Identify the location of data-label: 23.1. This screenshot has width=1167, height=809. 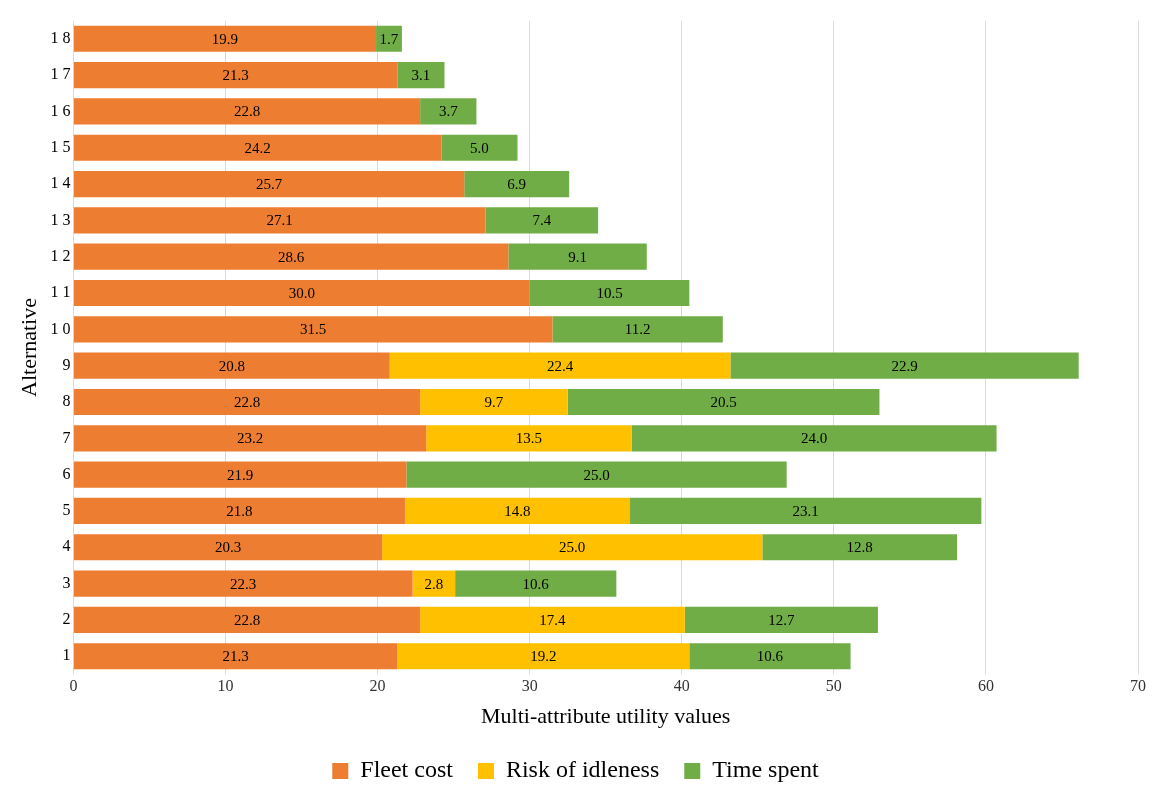
(805, 510).